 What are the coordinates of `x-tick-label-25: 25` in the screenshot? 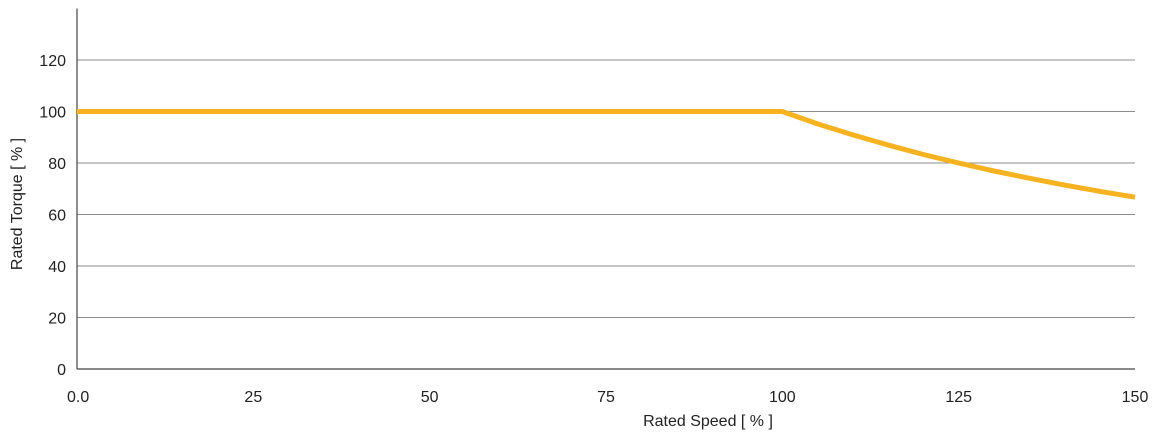 It's located at (253, 397).